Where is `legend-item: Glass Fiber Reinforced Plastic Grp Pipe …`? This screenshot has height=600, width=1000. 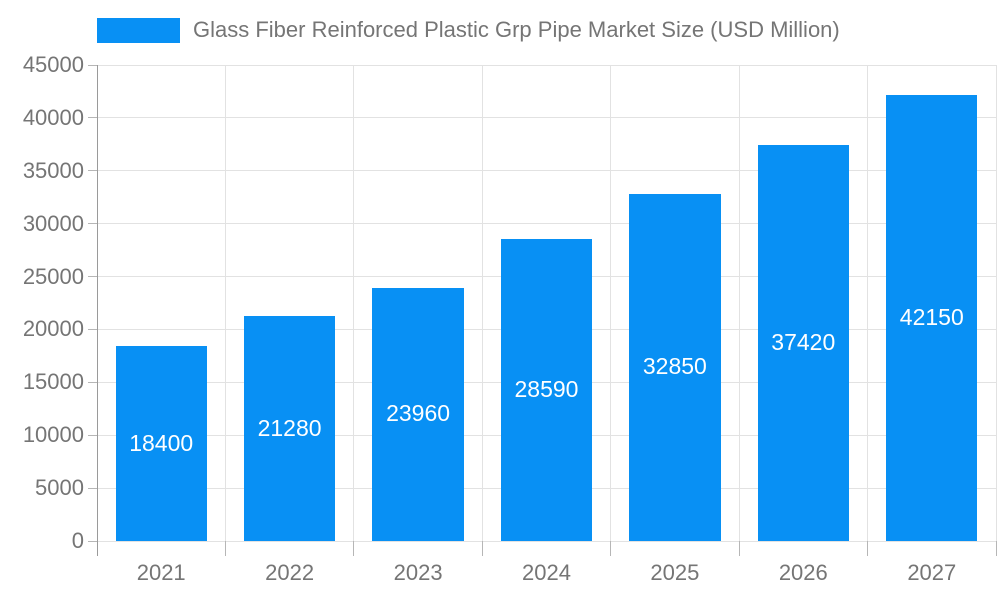
legend-item: Glass Fiber Reinforced Plastic Grp Pipe … is located at coordinates (468, 30).